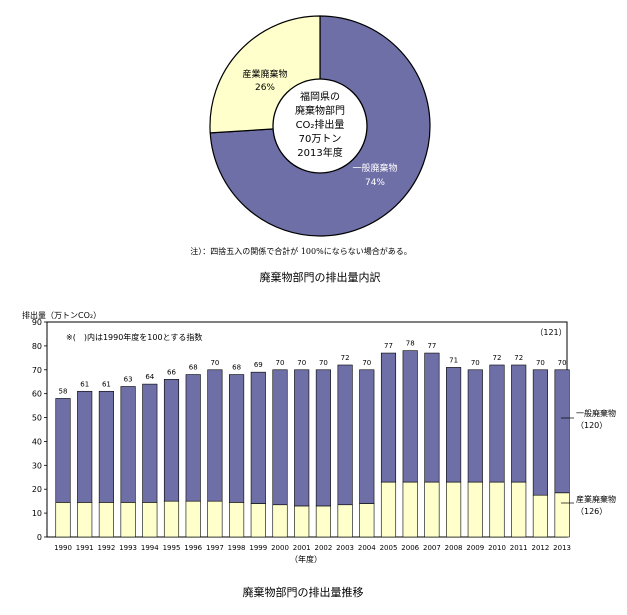 The image size is (627, 615). What do you see at coordinates (37, 489) in the screenshot?
I see `y-tick-label: 20` at bounding box center [37, 489].